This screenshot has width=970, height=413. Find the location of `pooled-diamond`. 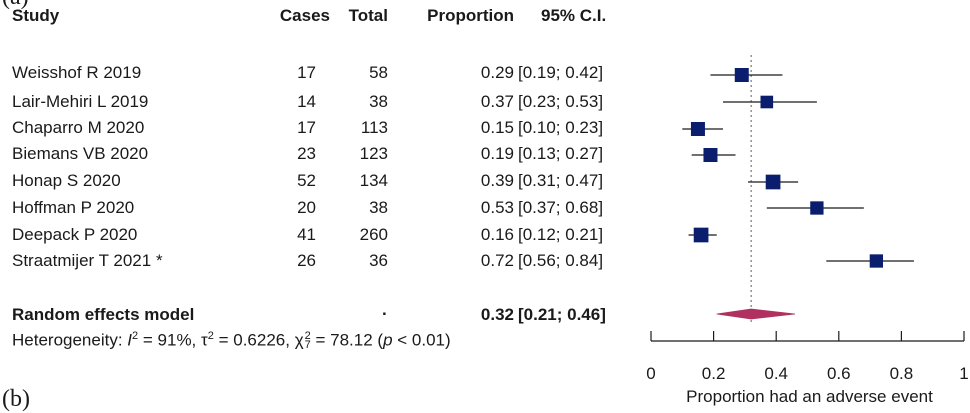

pooled-diamond is located at coordinates (756, 314).